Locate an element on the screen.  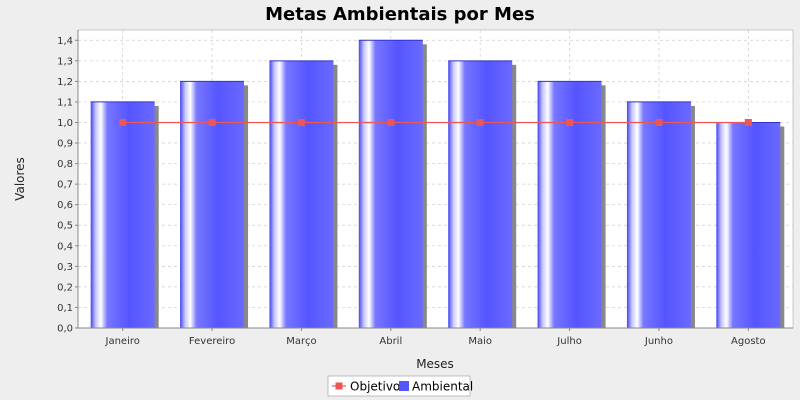
y-tick-label: 0,4 is located at coordinates (65, 246).